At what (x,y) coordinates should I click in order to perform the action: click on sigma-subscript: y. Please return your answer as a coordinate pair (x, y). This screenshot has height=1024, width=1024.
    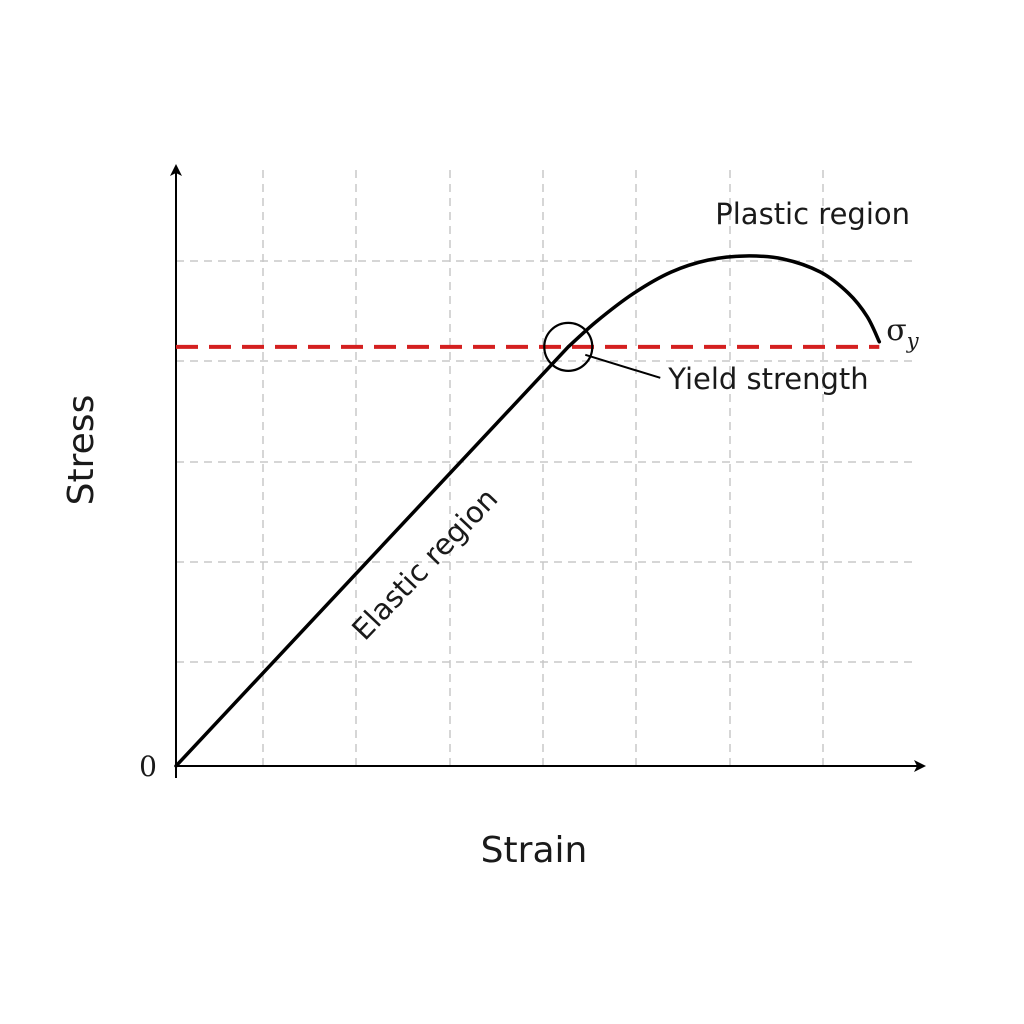
    Looking at the image, I should click on (913, 341).